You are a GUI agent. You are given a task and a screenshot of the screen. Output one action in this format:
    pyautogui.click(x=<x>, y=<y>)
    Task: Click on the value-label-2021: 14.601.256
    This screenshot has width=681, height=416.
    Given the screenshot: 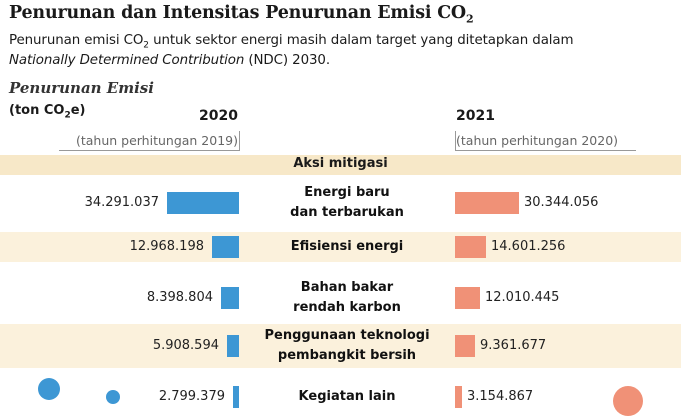 What is the action you would take?
    pyautogui.click(x=528, y=246)
    